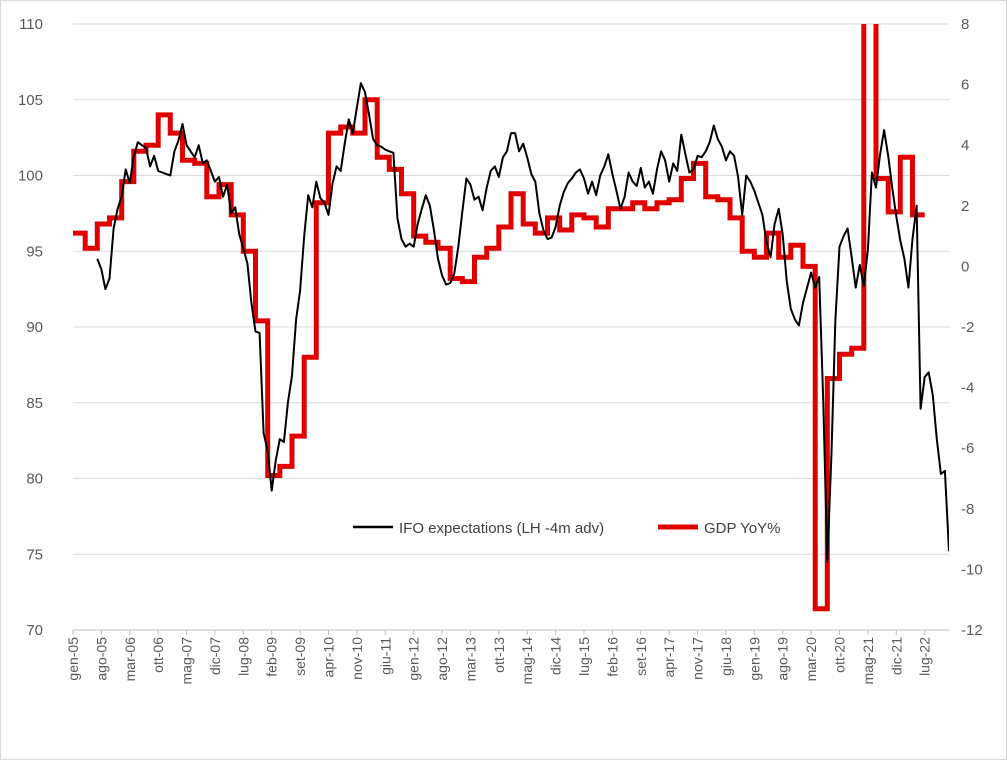 This screenshot has width=1007, height=764. I want to click on y-left-tick-label: 105, so click(30, 100).